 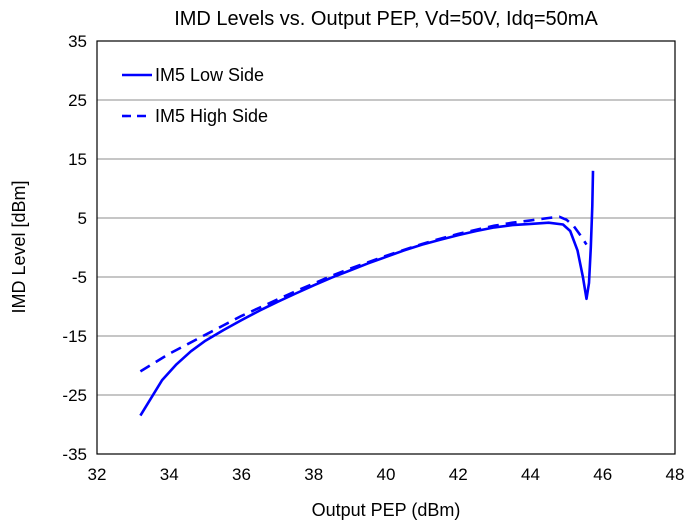 What do you see at coordinates (313, 474) in the screenshot?
I see `x-tick-label: 38` at bounding box center [313, 474].